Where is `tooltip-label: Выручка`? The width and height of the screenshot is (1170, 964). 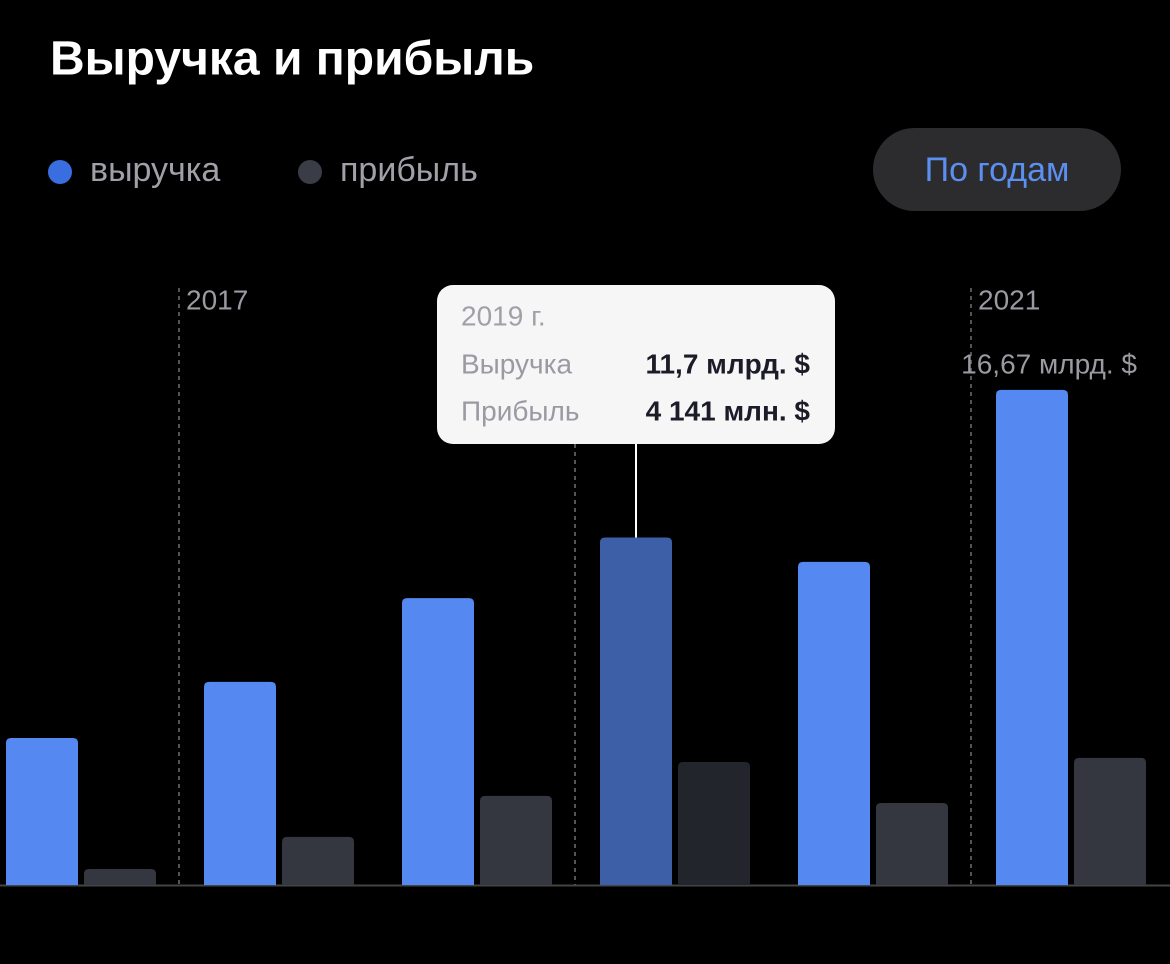
tooltip-label: Выручка is located at coordinates (517, 363).